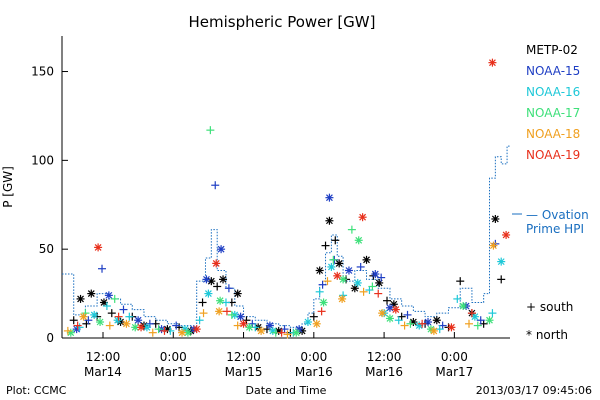  I want to click on x-tick-date-5: Mar17, so click(454, 372).